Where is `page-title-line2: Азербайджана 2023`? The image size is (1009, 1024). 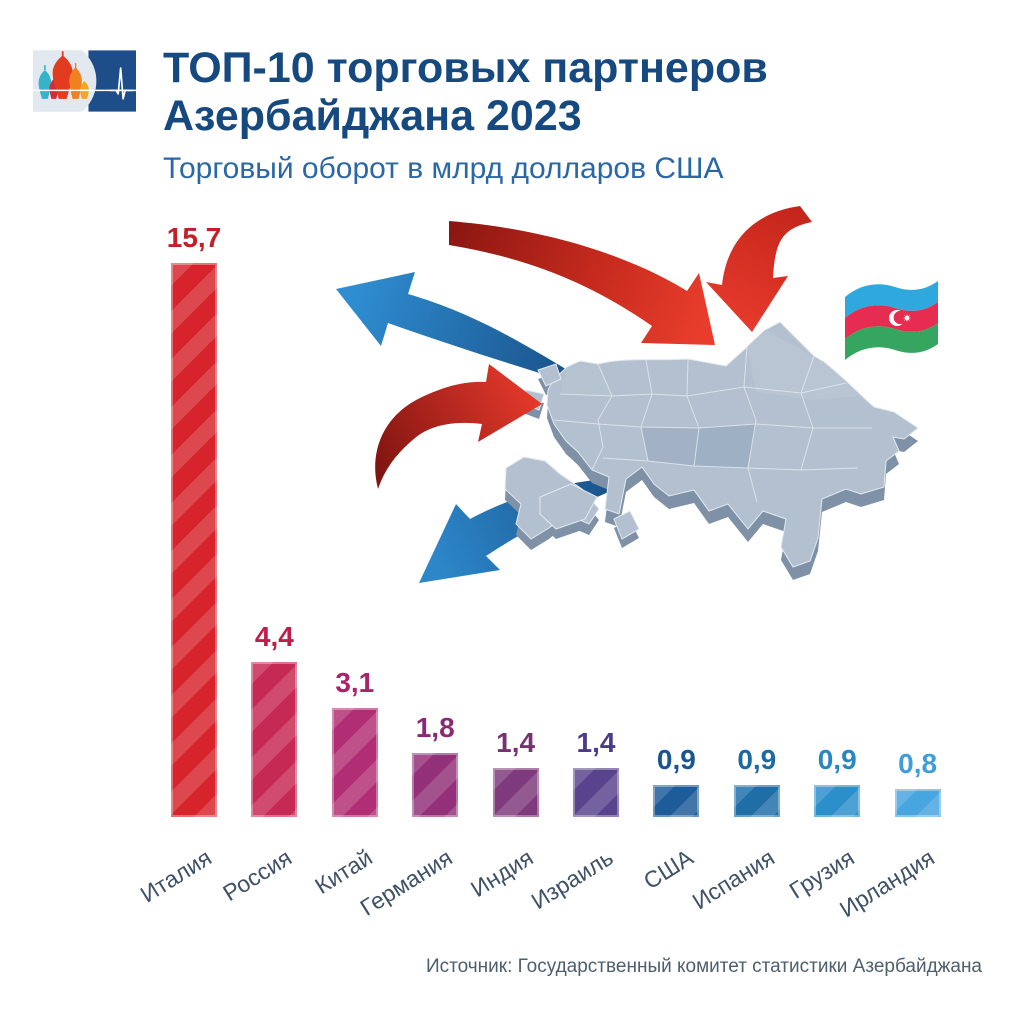
page-title-line2: Азербайджана 2023 is located at coordinates (372, 116).